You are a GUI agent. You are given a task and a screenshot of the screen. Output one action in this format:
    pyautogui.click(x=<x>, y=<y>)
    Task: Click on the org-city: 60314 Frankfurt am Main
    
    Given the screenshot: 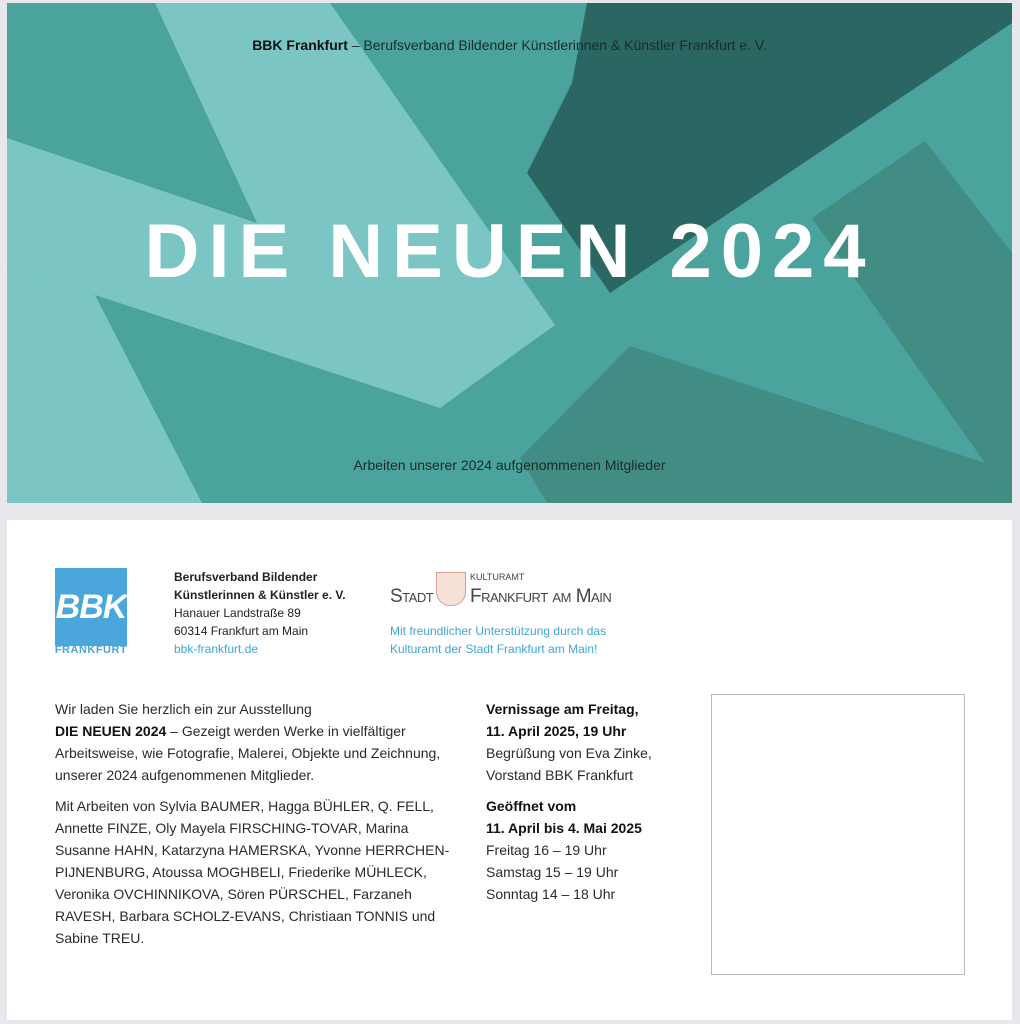 What is the action you would take?
    pyautogui.click(x=241, y=631)
    